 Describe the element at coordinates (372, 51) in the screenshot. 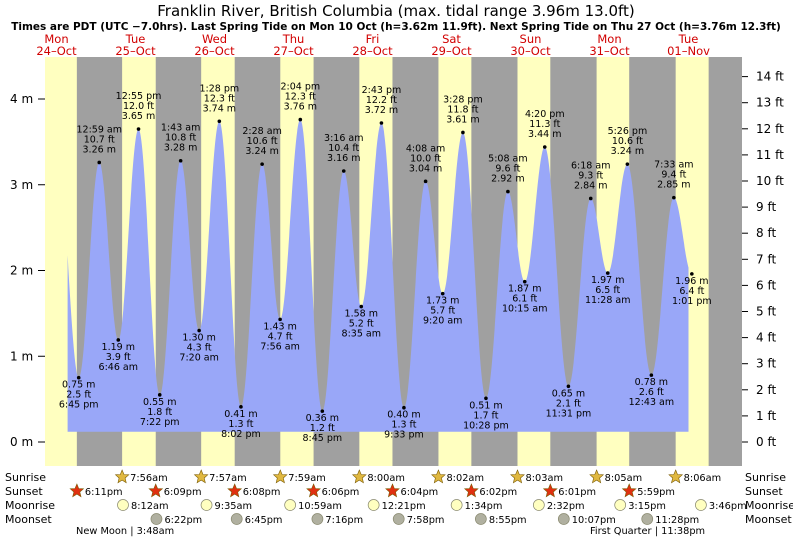

I see `day-date: 28–Oct` at that location.